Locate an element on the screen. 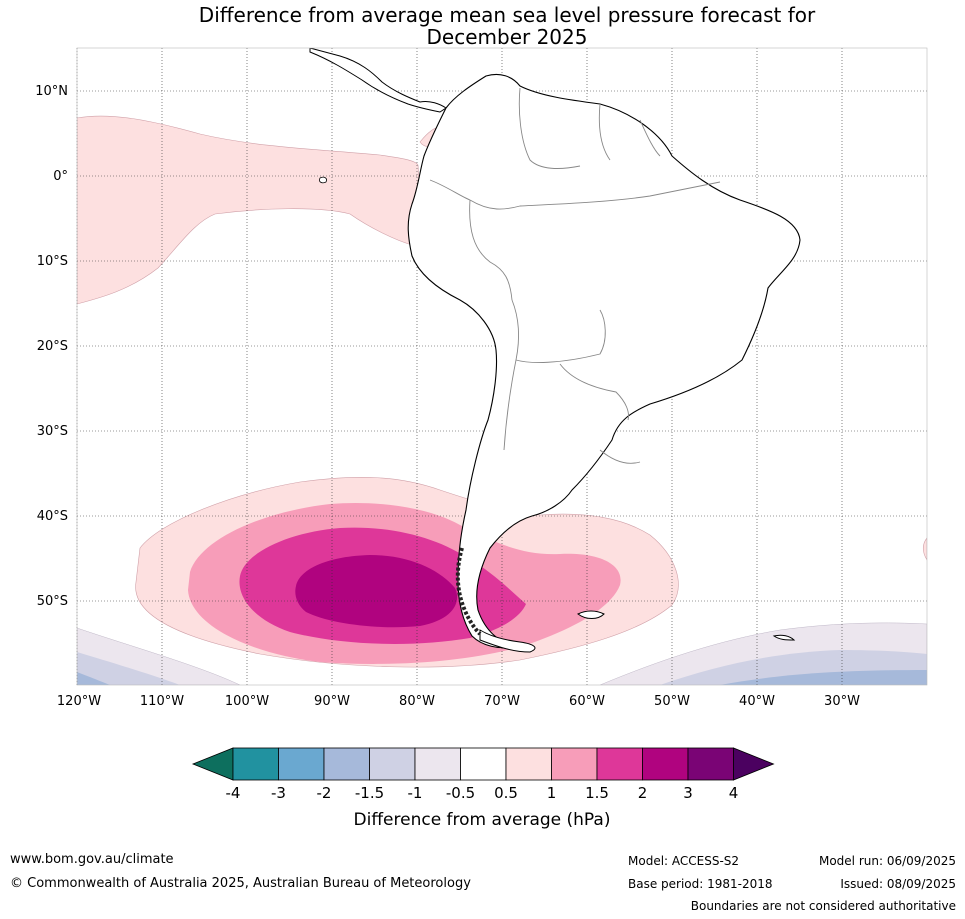  colorbar-extension-low is located at coordinates (212, 764).